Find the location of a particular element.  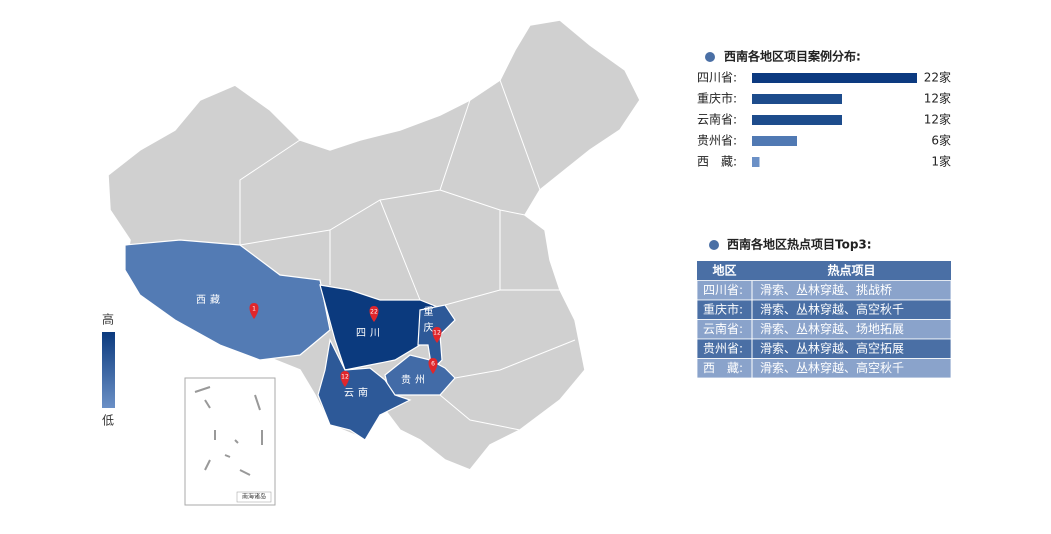

bar-category: 四川省: is located at coordinates (717, 78).